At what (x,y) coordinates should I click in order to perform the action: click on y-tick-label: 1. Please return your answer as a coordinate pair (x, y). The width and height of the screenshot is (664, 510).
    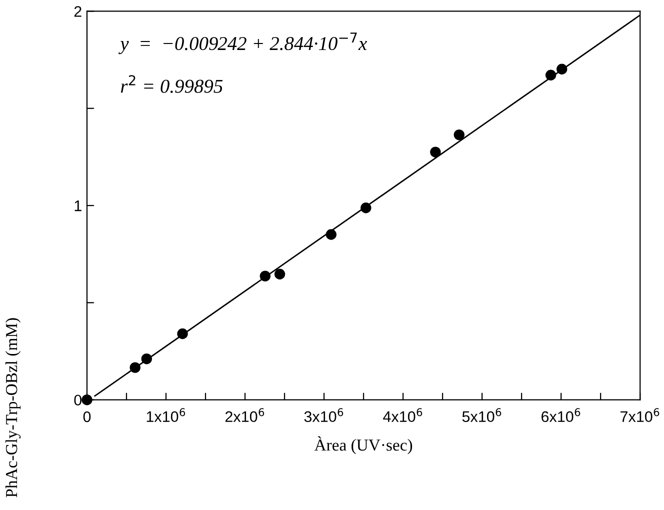
    Looking at the image, I should click on (78, 206).